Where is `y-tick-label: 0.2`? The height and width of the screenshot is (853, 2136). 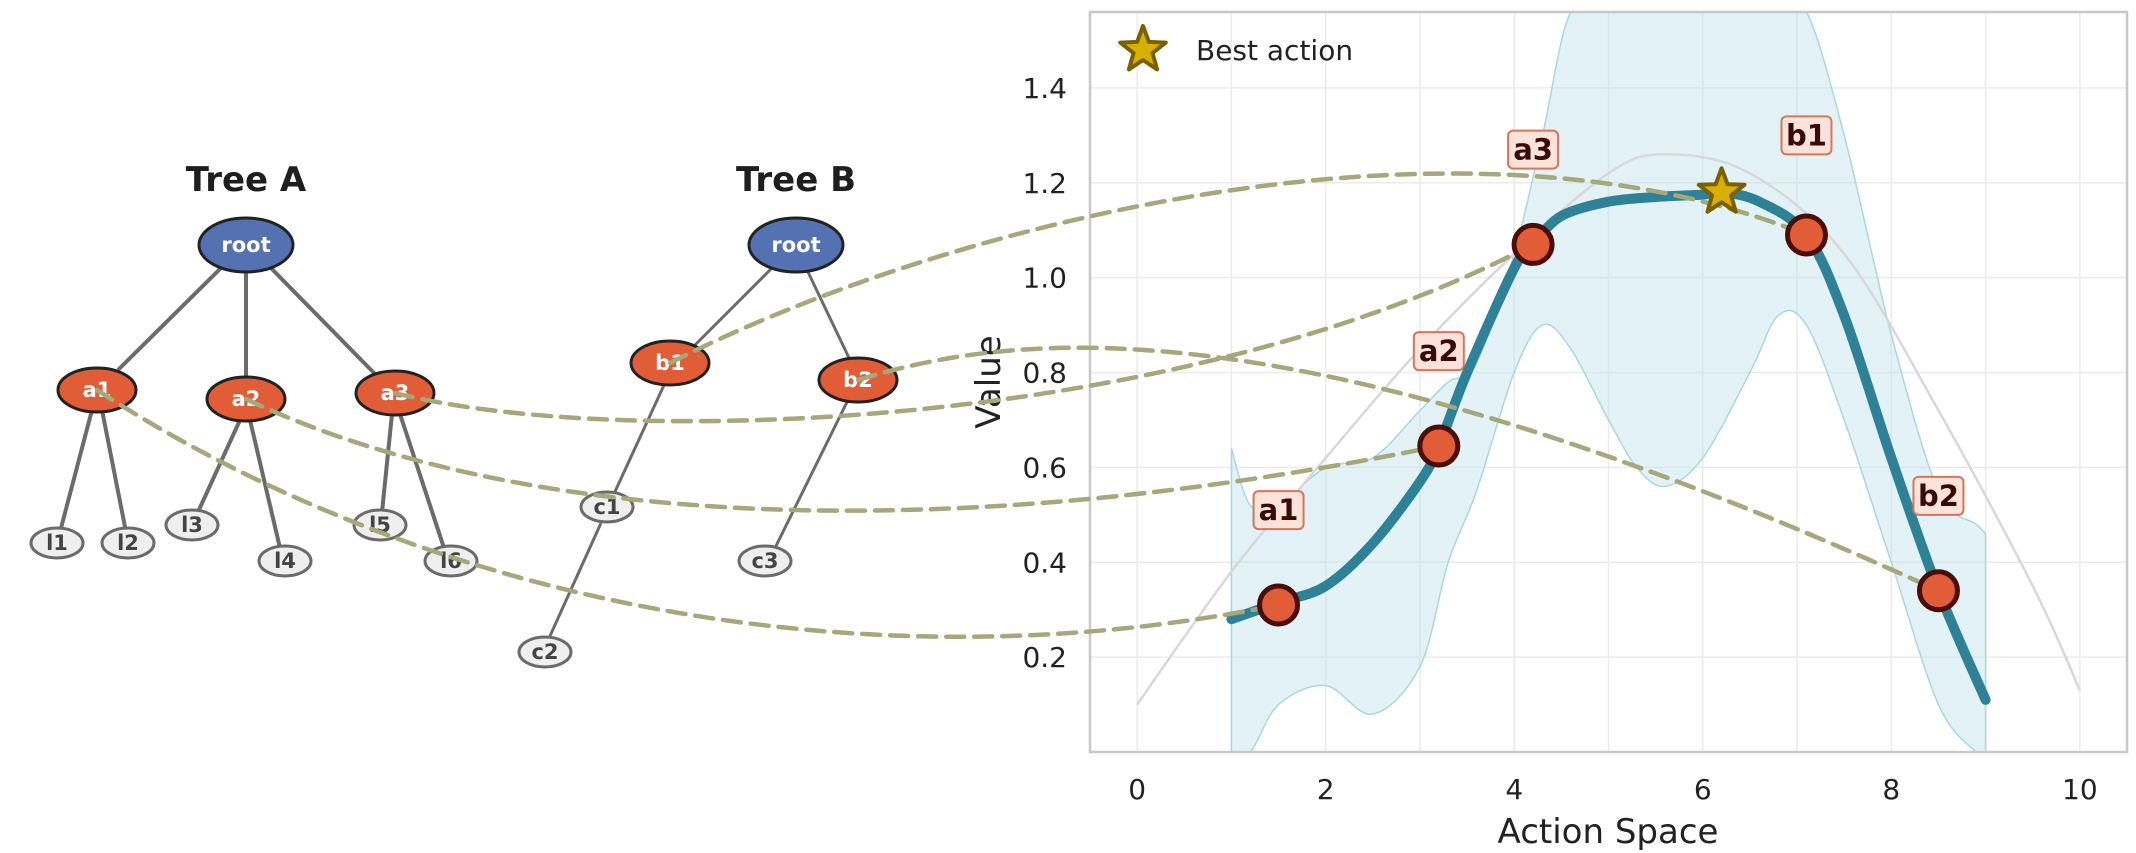 y-tick-label: 0.2 is located at coordinates (1044, 657).